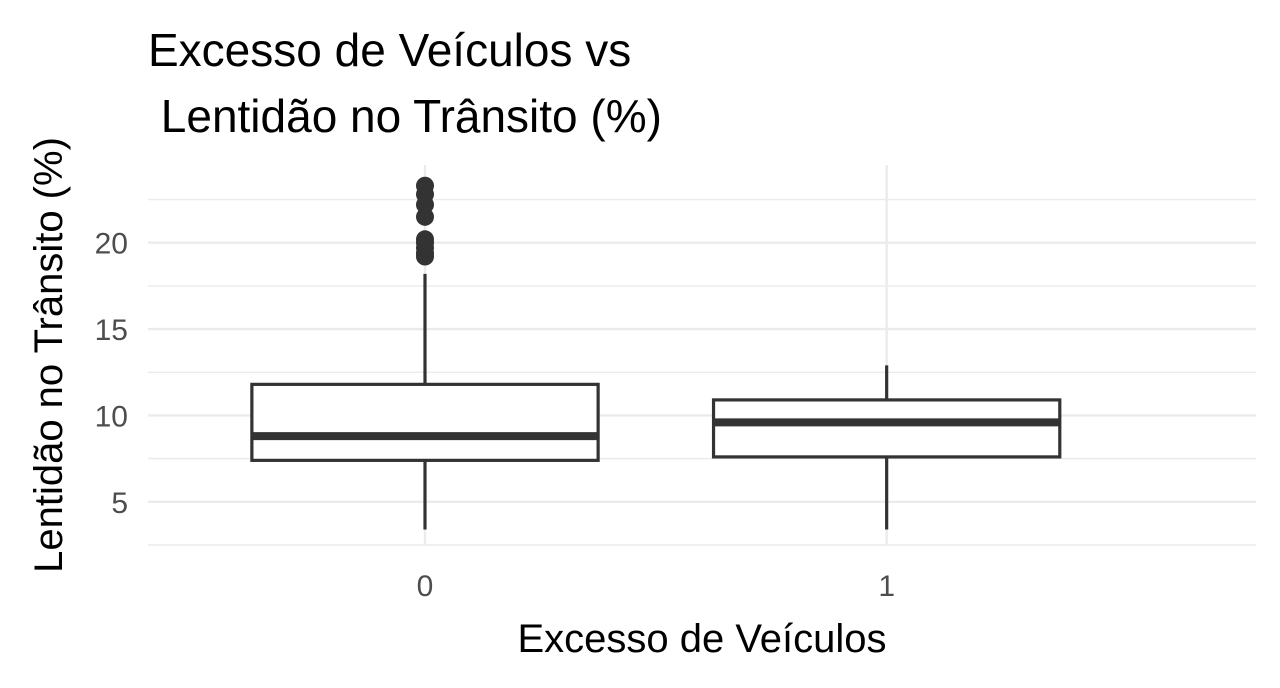  I want to click on y-tick-label: 10, so click(111, 416).